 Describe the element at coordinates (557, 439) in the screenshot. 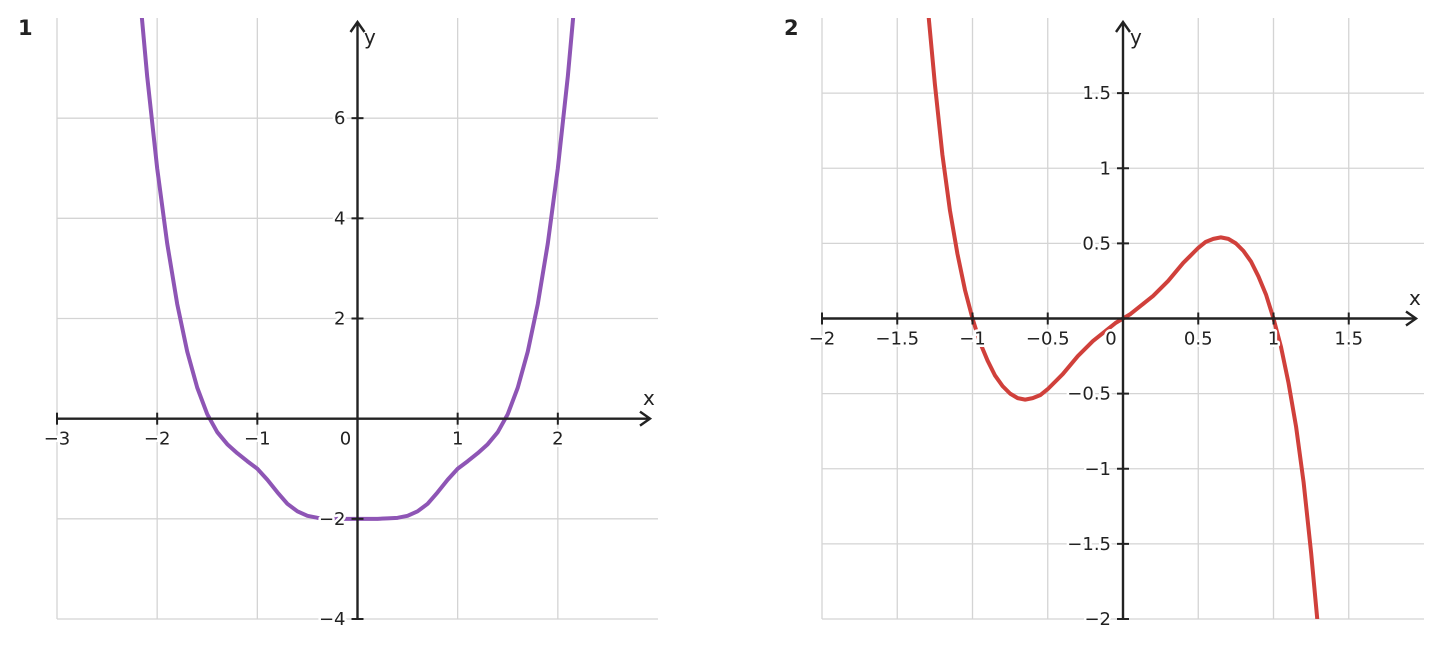

I see `x-tick-label: 2` at that location.